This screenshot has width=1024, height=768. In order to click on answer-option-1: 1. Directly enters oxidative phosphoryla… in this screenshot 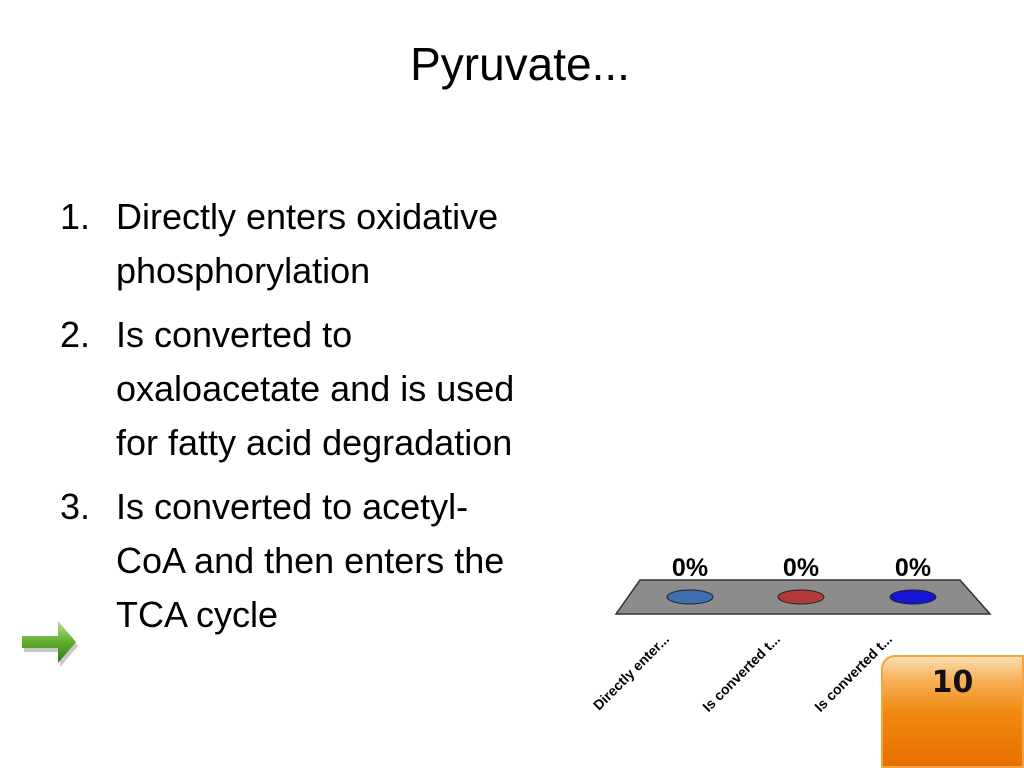, I will do `click(295, 244)`.